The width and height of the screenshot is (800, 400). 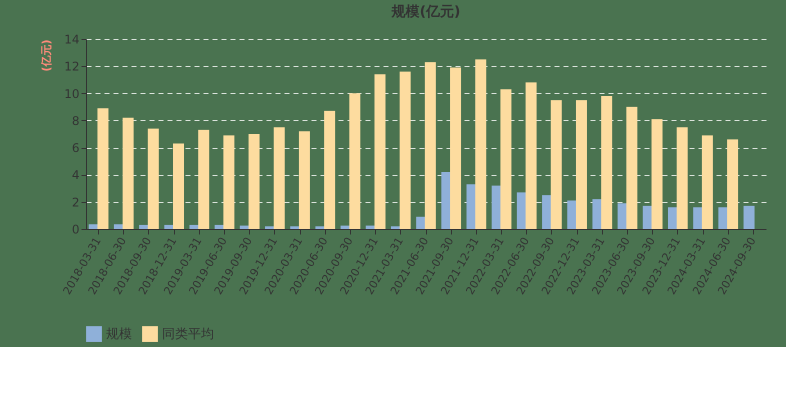 I want to click on legend-label: 规模, so click(x=119, y=334).